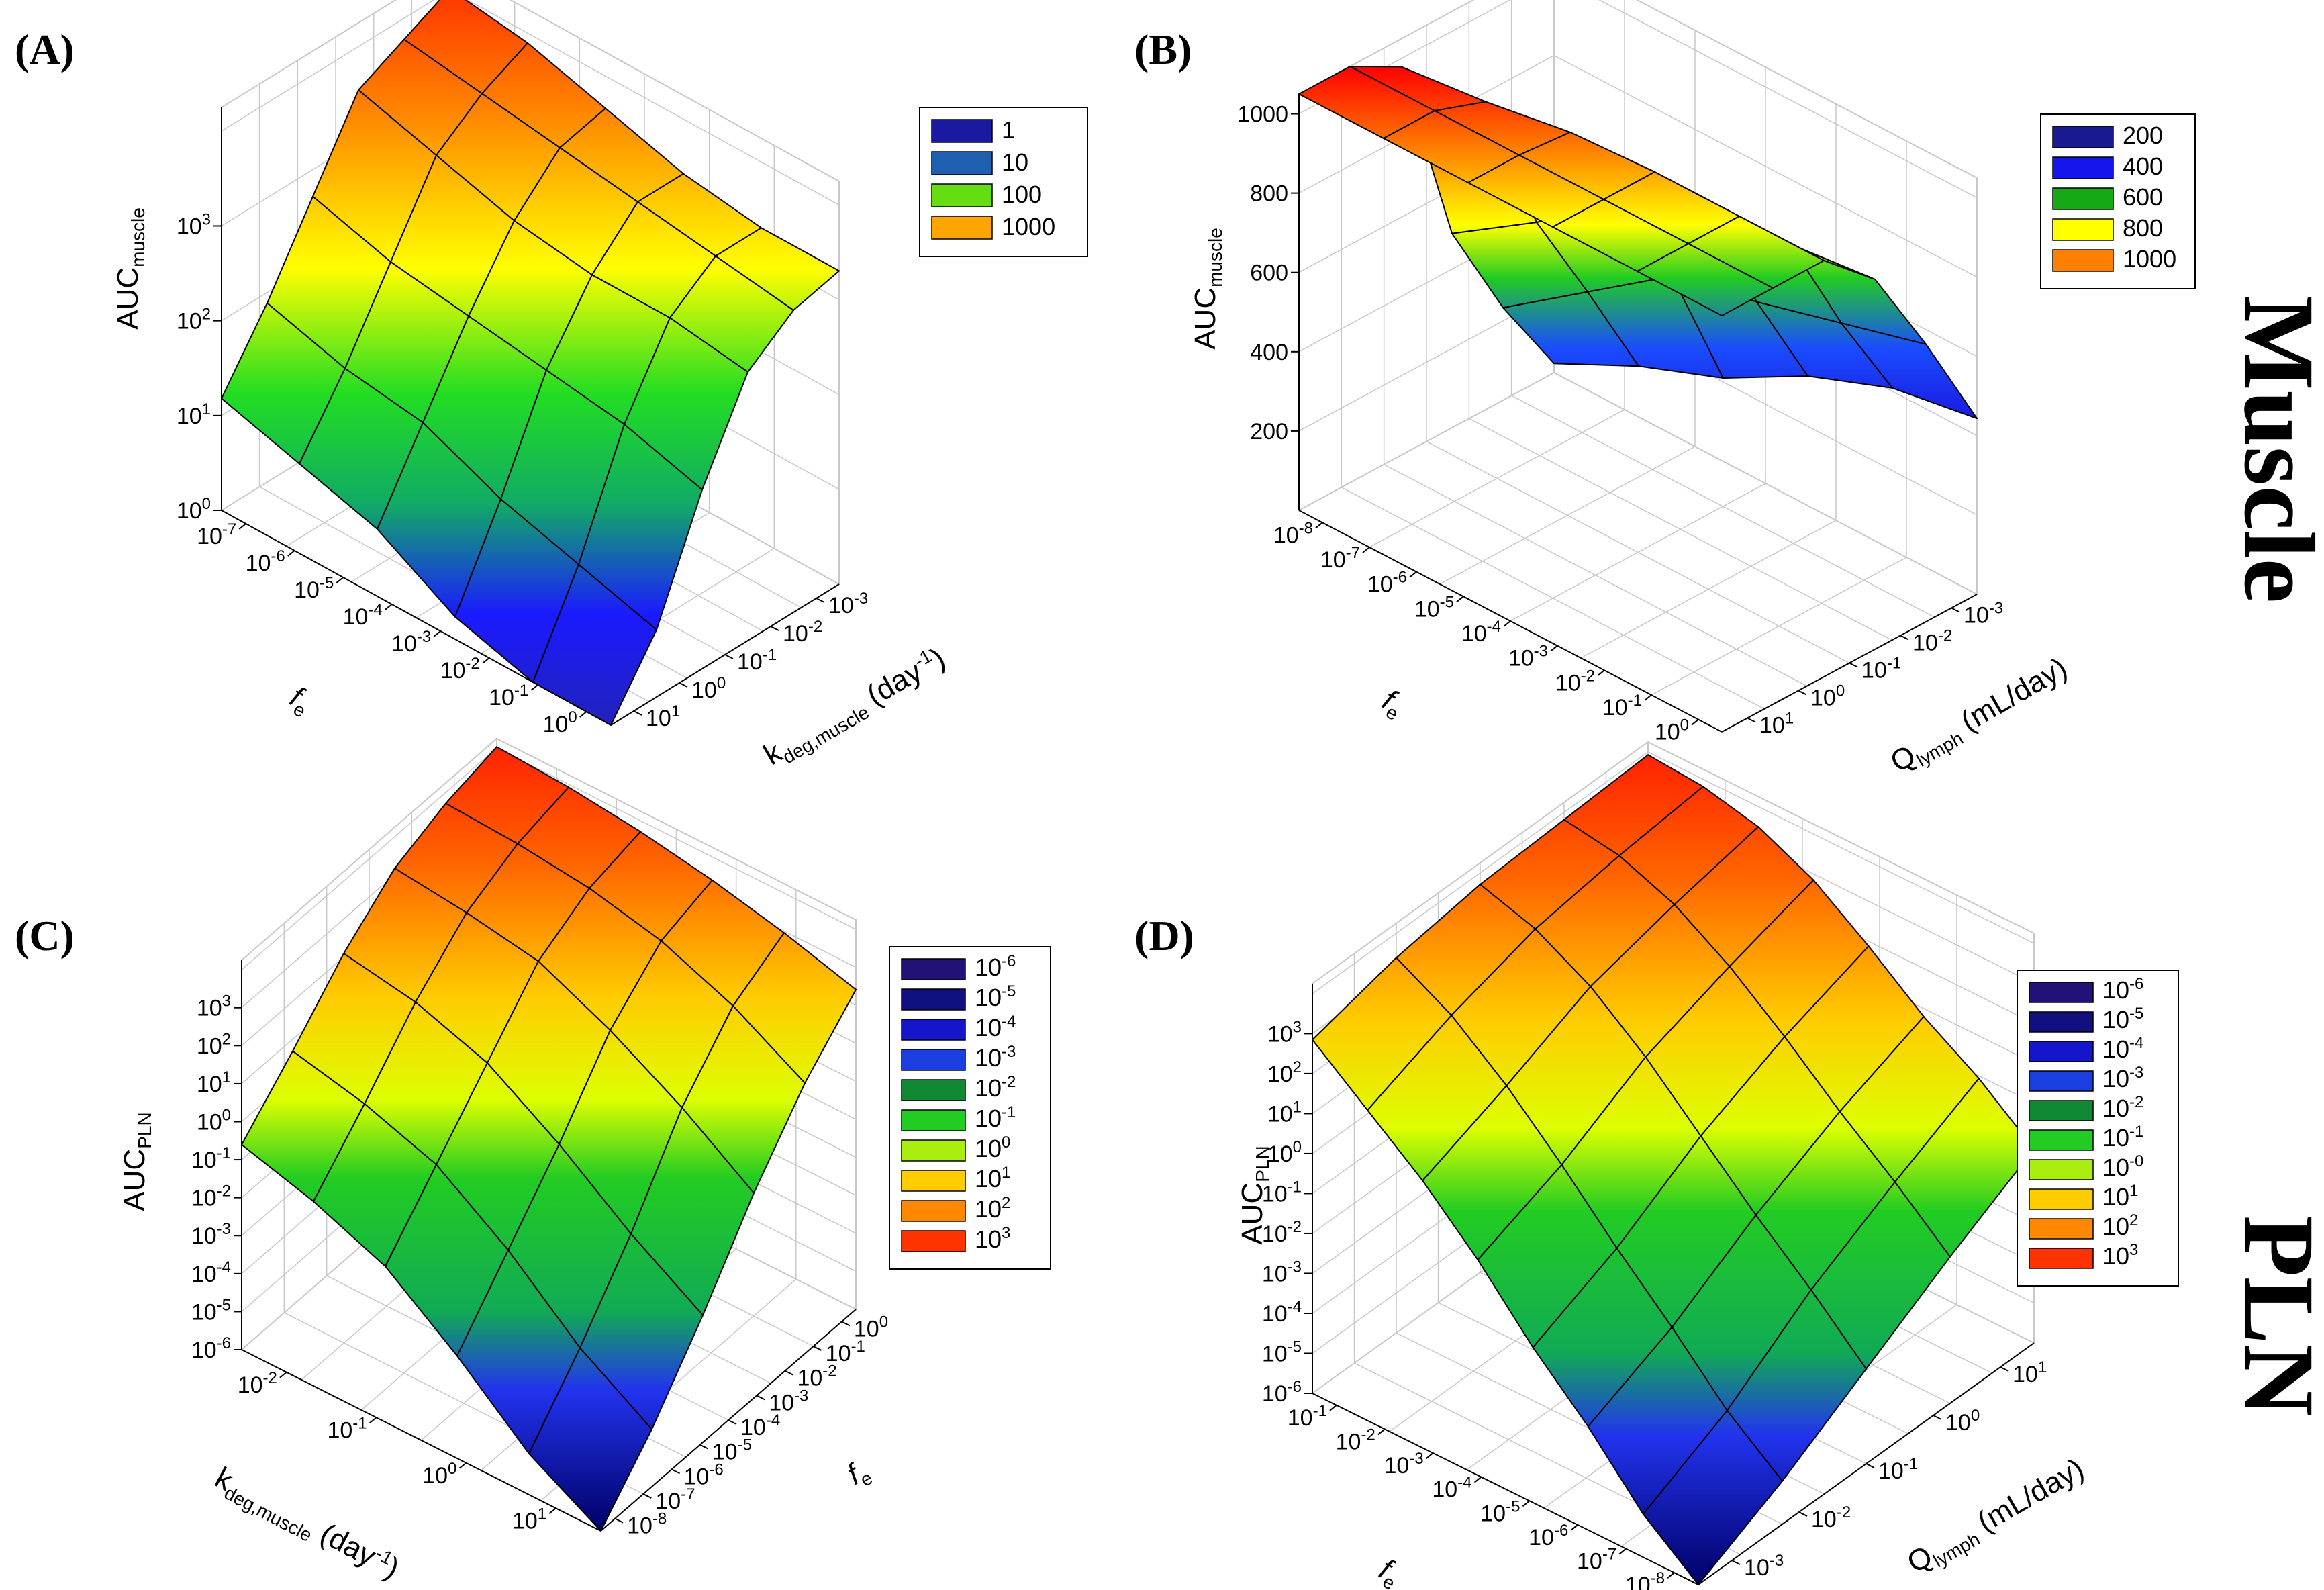 The image size is (2324, 1590). What do you see at coordinates (855, 708) in the screenshot?
I see `y-axis-title: kdeg,muscle (day-1)` at bounding box center [855, 708].